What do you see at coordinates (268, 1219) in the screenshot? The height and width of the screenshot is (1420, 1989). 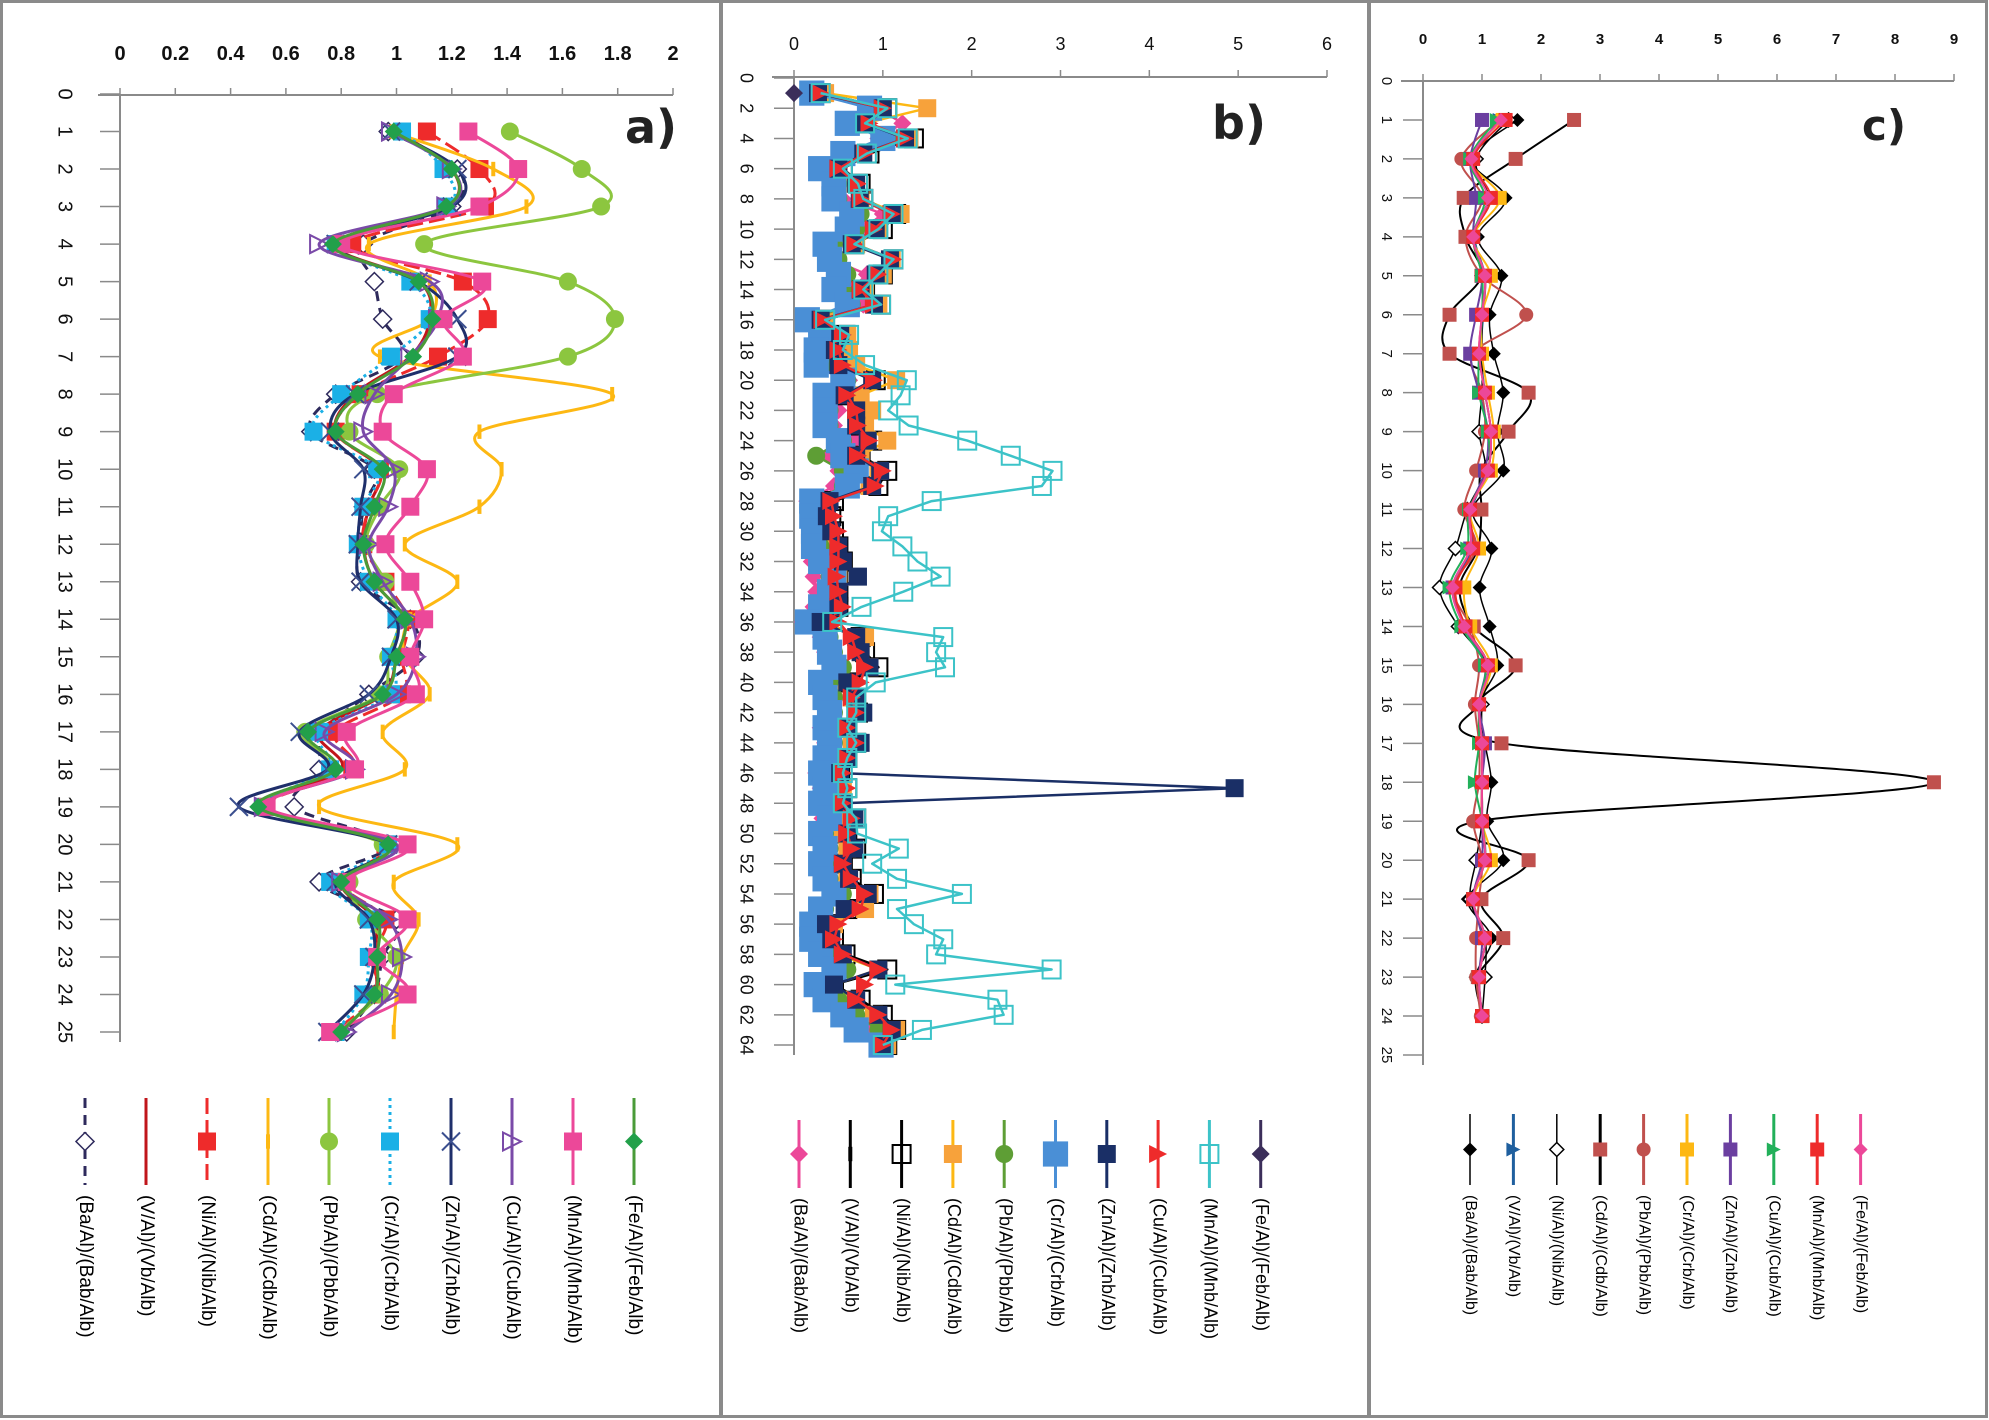 I see `legend-item: (Cd/Al)/(Cdb/Alb)` at bounding box center [268, 1219].